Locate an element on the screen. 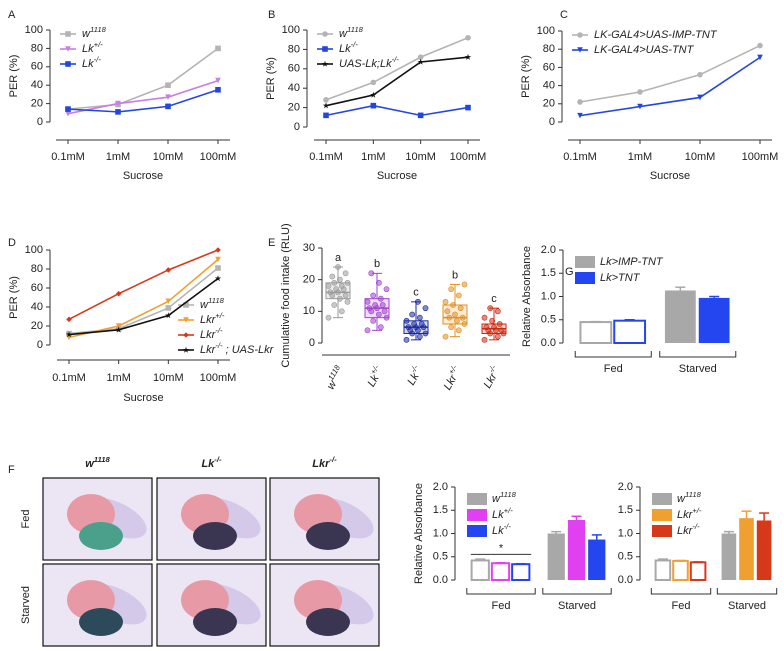 The height and width of the screenshot is (651, 784). x-tick-label: 10mM is located at coordinates (168, 157).